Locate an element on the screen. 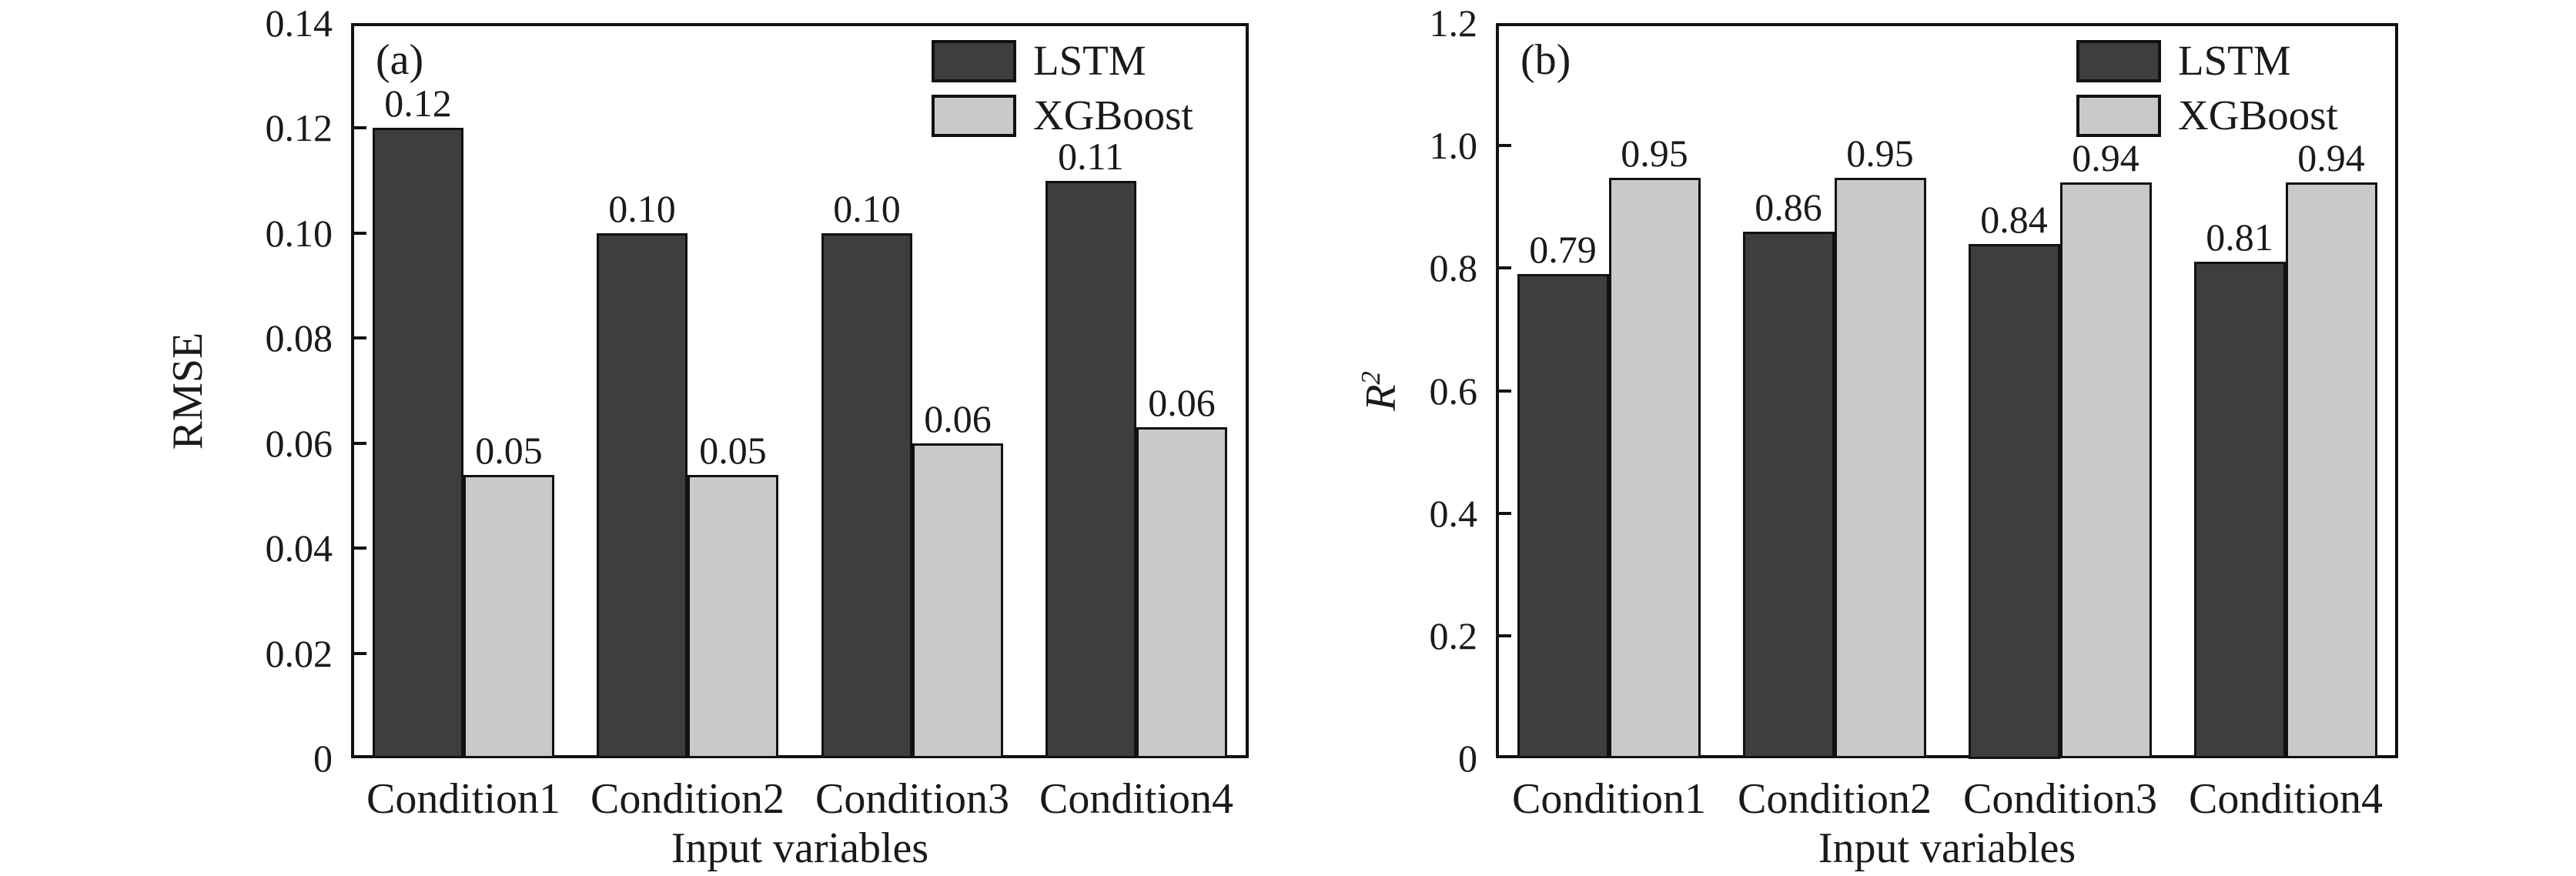  y-tick-label: 1.2 is located at coordinates (1453, 23).